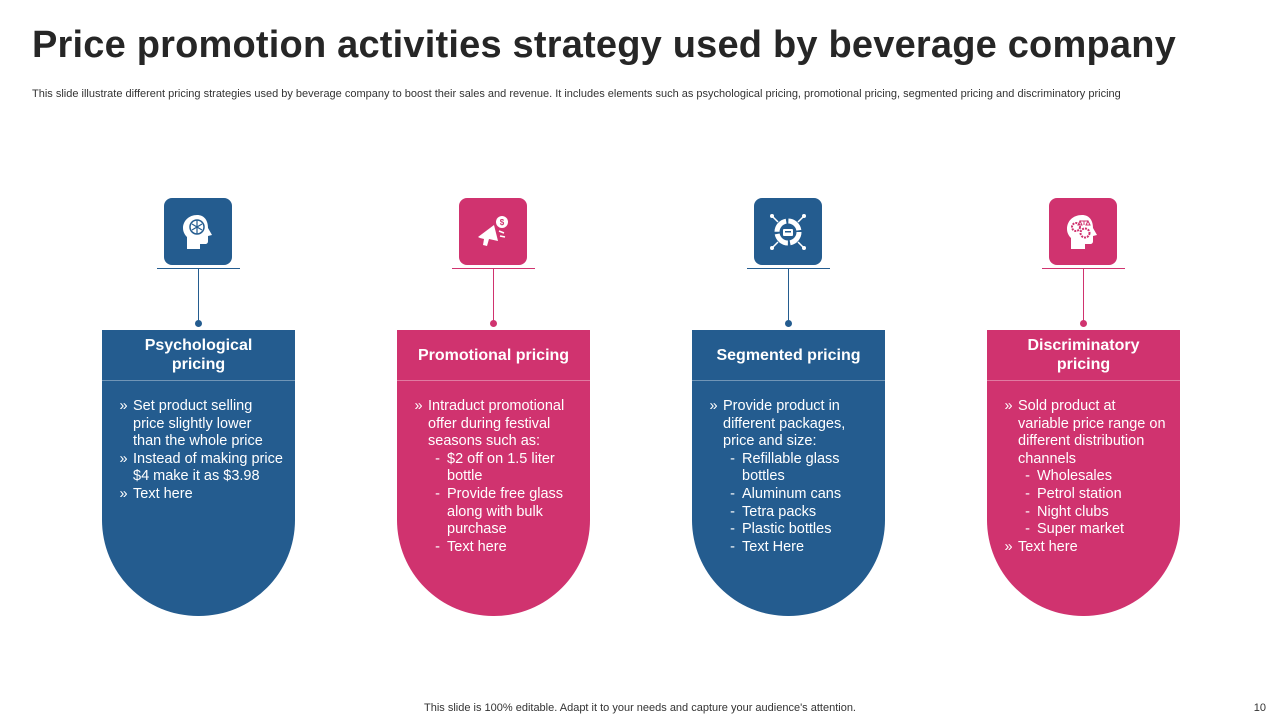 This screenshot has height=720, width=1280. What do you see at coordinates (1068, 476) in the screenshot?
I see `list-item: - Wholesales` at bounding box center [1068, 476].